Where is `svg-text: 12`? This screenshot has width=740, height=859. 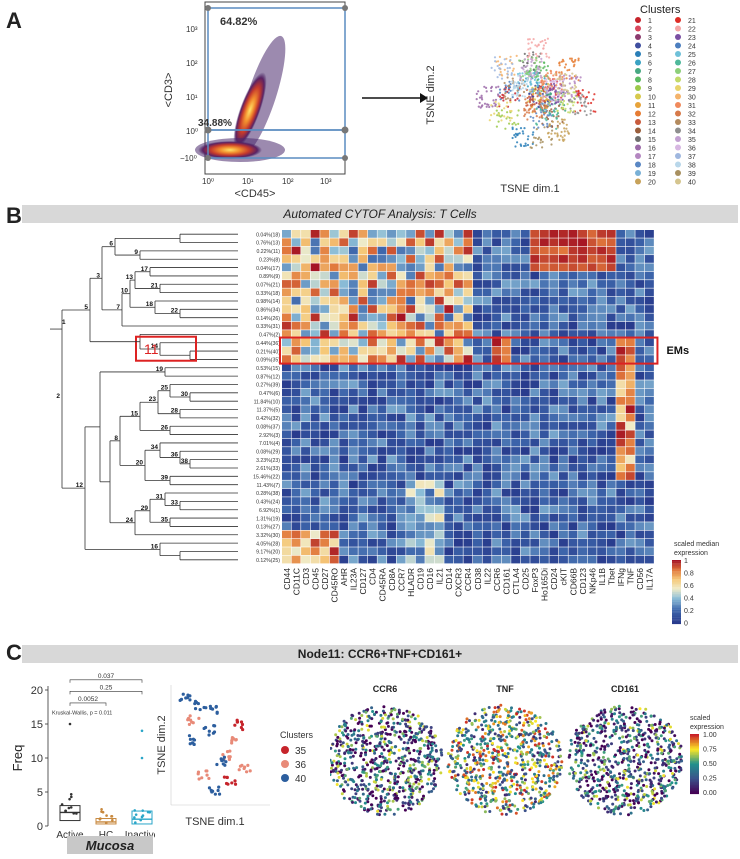
svg-text: 12 is located at coordinates (652, 115).